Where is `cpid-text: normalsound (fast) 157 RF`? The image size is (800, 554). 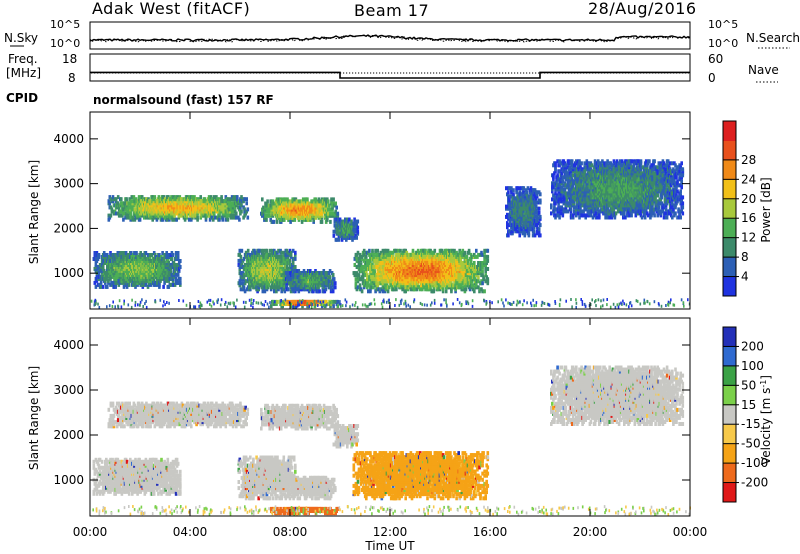 cpid-text: normalsound (fast) 157 RF is located at coordinates (183, 100).